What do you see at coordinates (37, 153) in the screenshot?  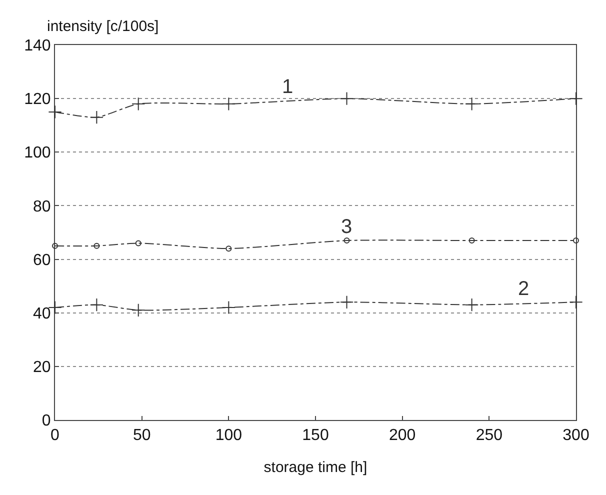 I see `y-tick-label: 100` at bounding box center [37, 153].